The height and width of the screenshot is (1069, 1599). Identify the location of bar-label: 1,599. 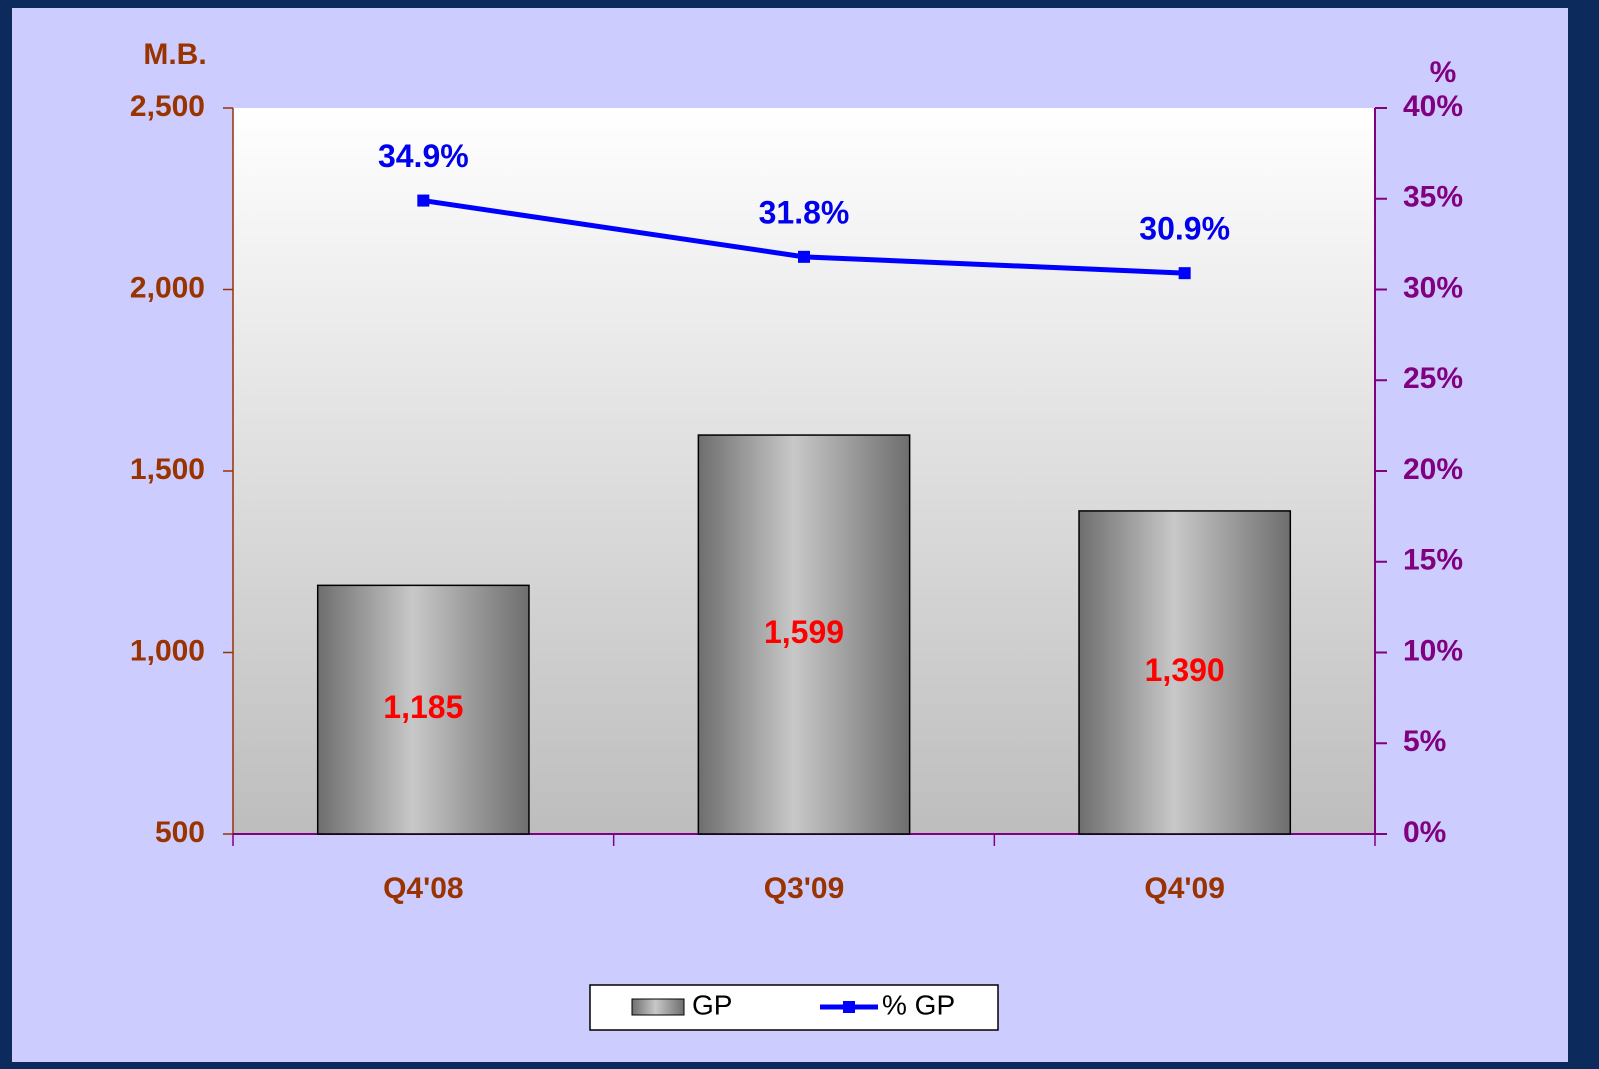
(804, 632).